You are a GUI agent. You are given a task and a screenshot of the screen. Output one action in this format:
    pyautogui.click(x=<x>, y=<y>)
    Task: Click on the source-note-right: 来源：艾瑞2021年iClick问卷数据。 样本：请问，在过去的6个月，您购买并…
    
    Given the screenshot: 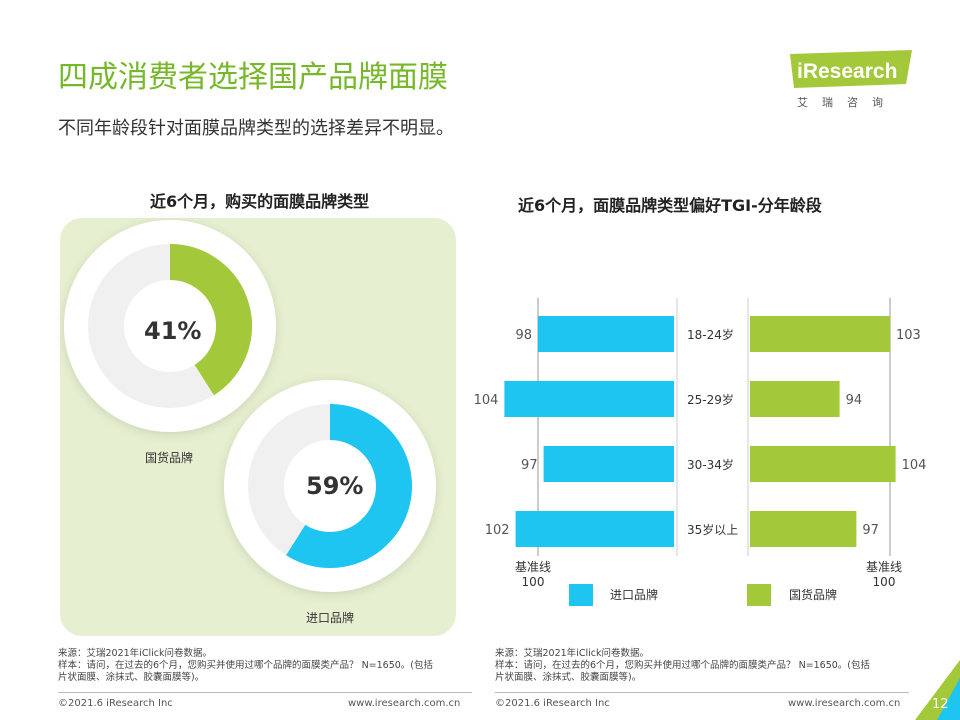 What is the action you would take?
    pyautogui.click(x=683, y=665)
    